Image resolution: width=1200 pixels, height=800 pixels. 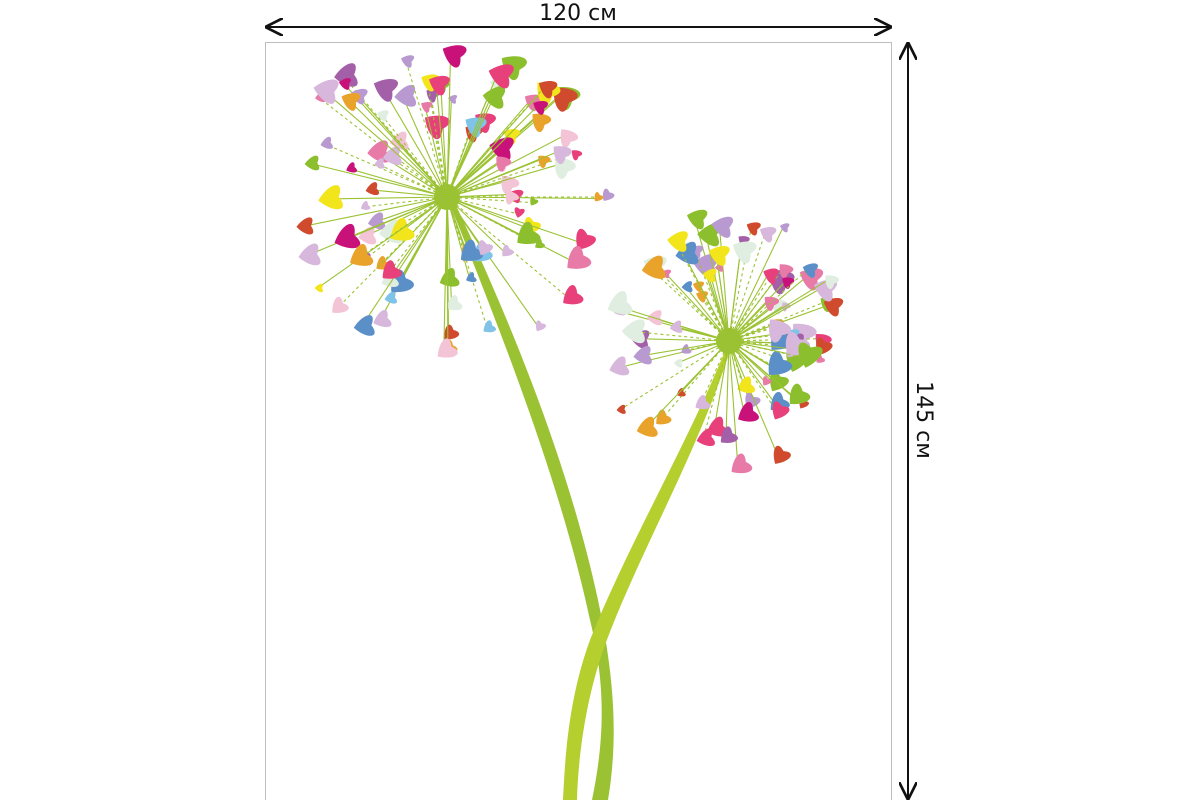 What do you see at coordinates (578, 13) in the screenshot?
I see `width-label: 120 см` at bounding box center [578, 13].